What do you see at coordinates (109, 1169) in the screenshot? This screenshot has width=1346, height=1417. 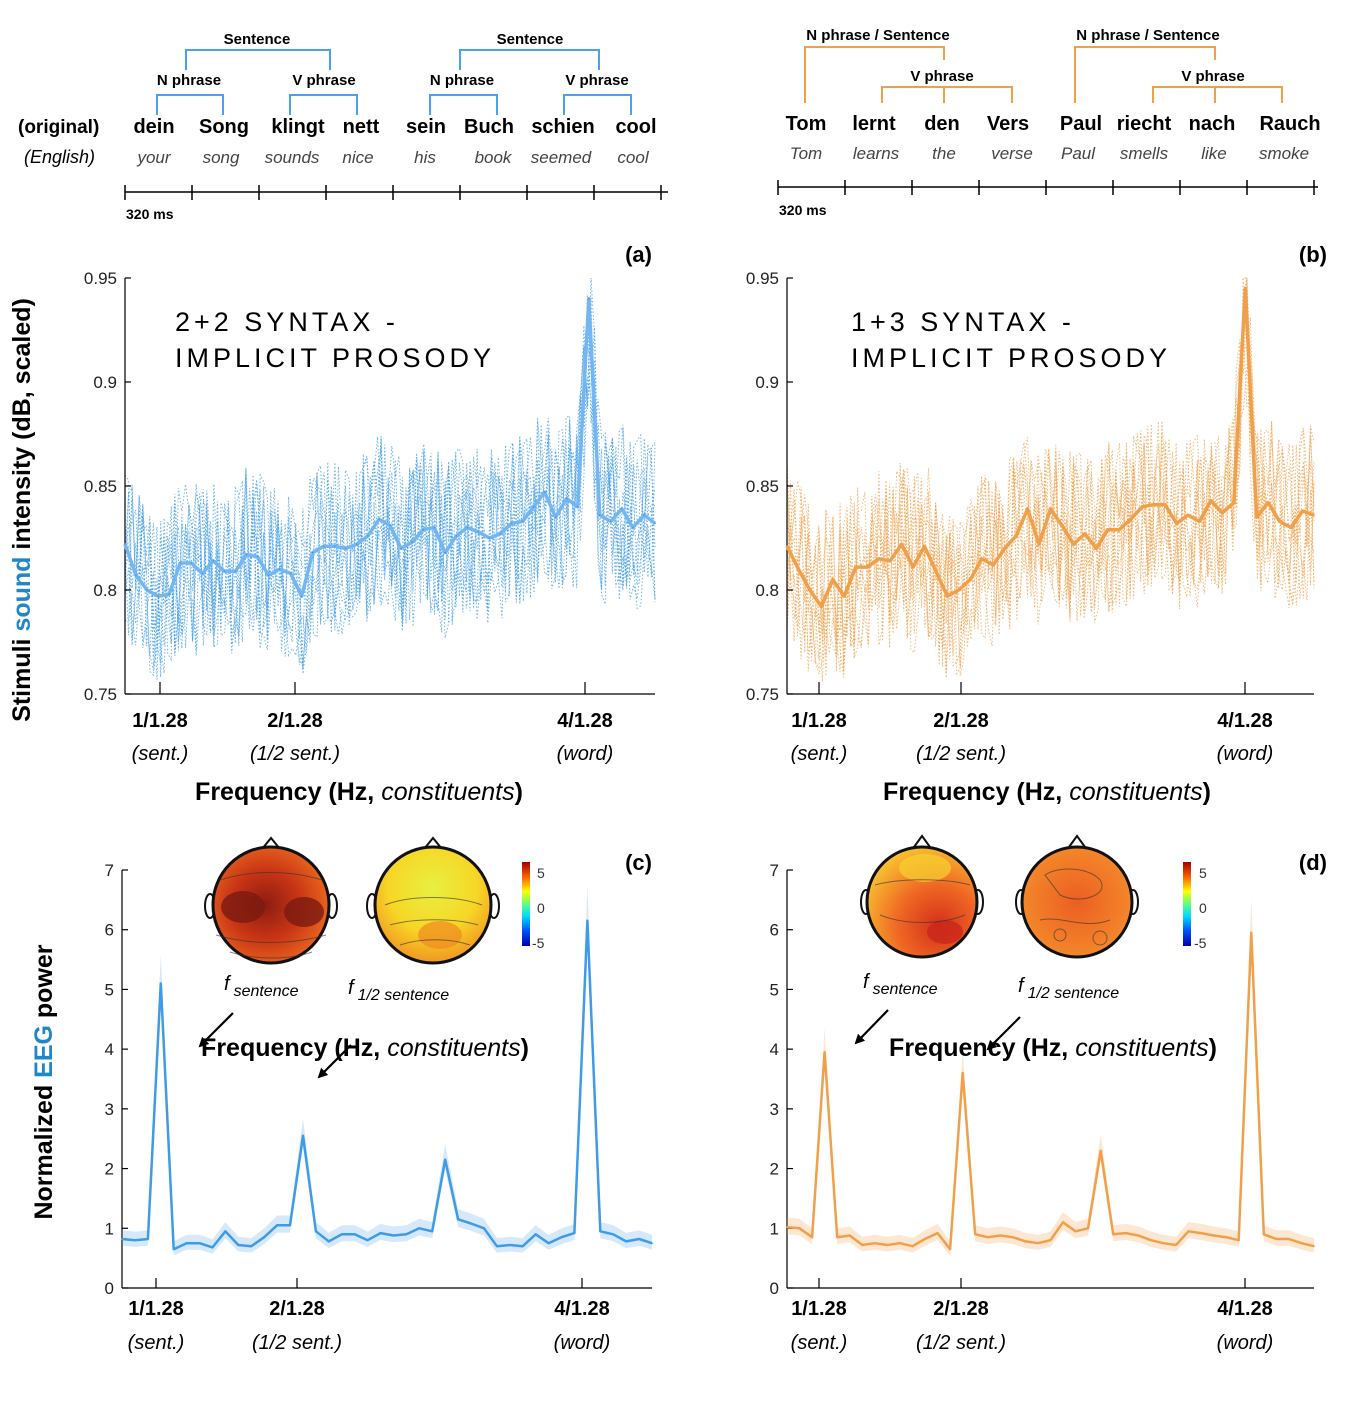 I see `y-tick-label: 2` at bounding box center [109, 1169].